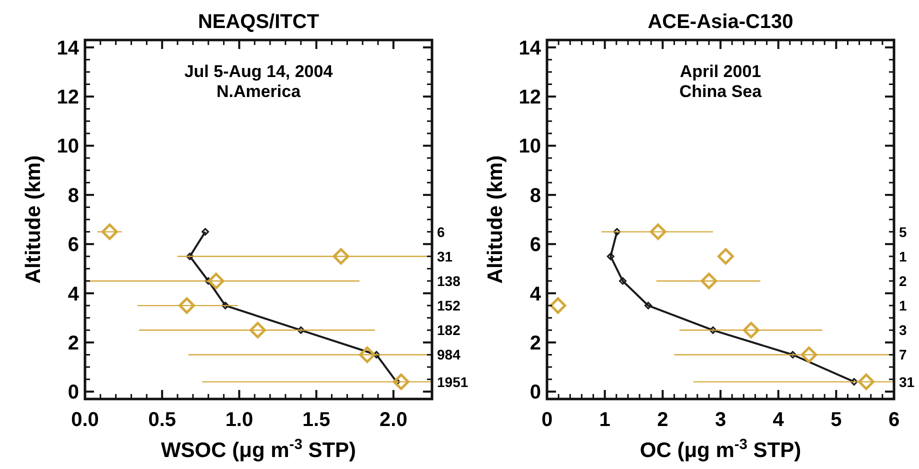  Describe the element at coordinates (449, 354) in the screenshot. I see `text: 984` at that location.